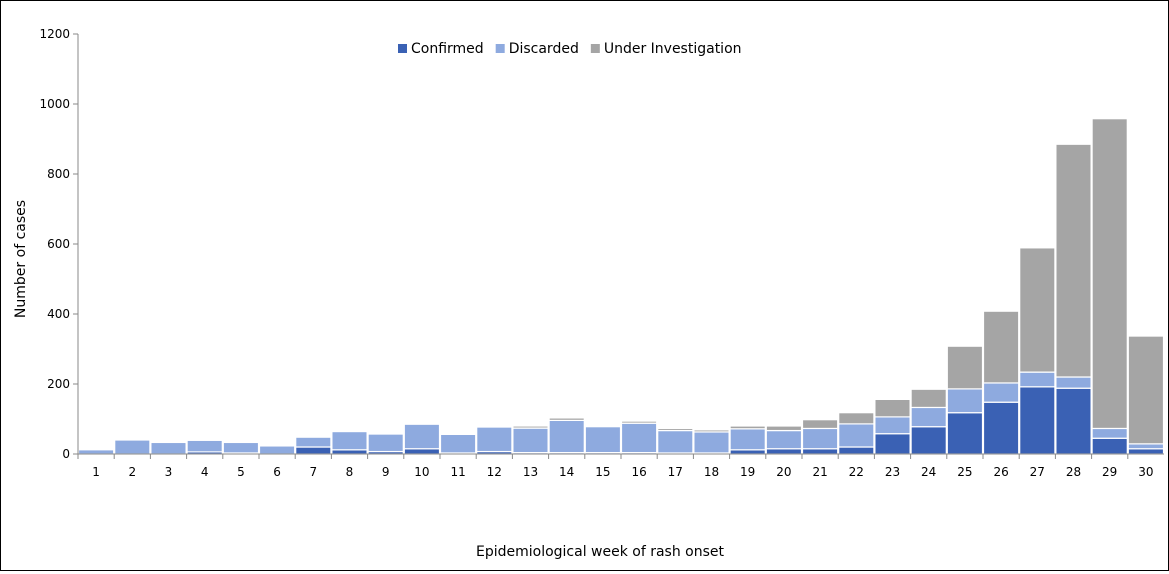 This screenshot has width=1169, height=574. Describe the element at coordinates (964, 472) in the screenshot. I see `x-tick-label: 25` at that location.